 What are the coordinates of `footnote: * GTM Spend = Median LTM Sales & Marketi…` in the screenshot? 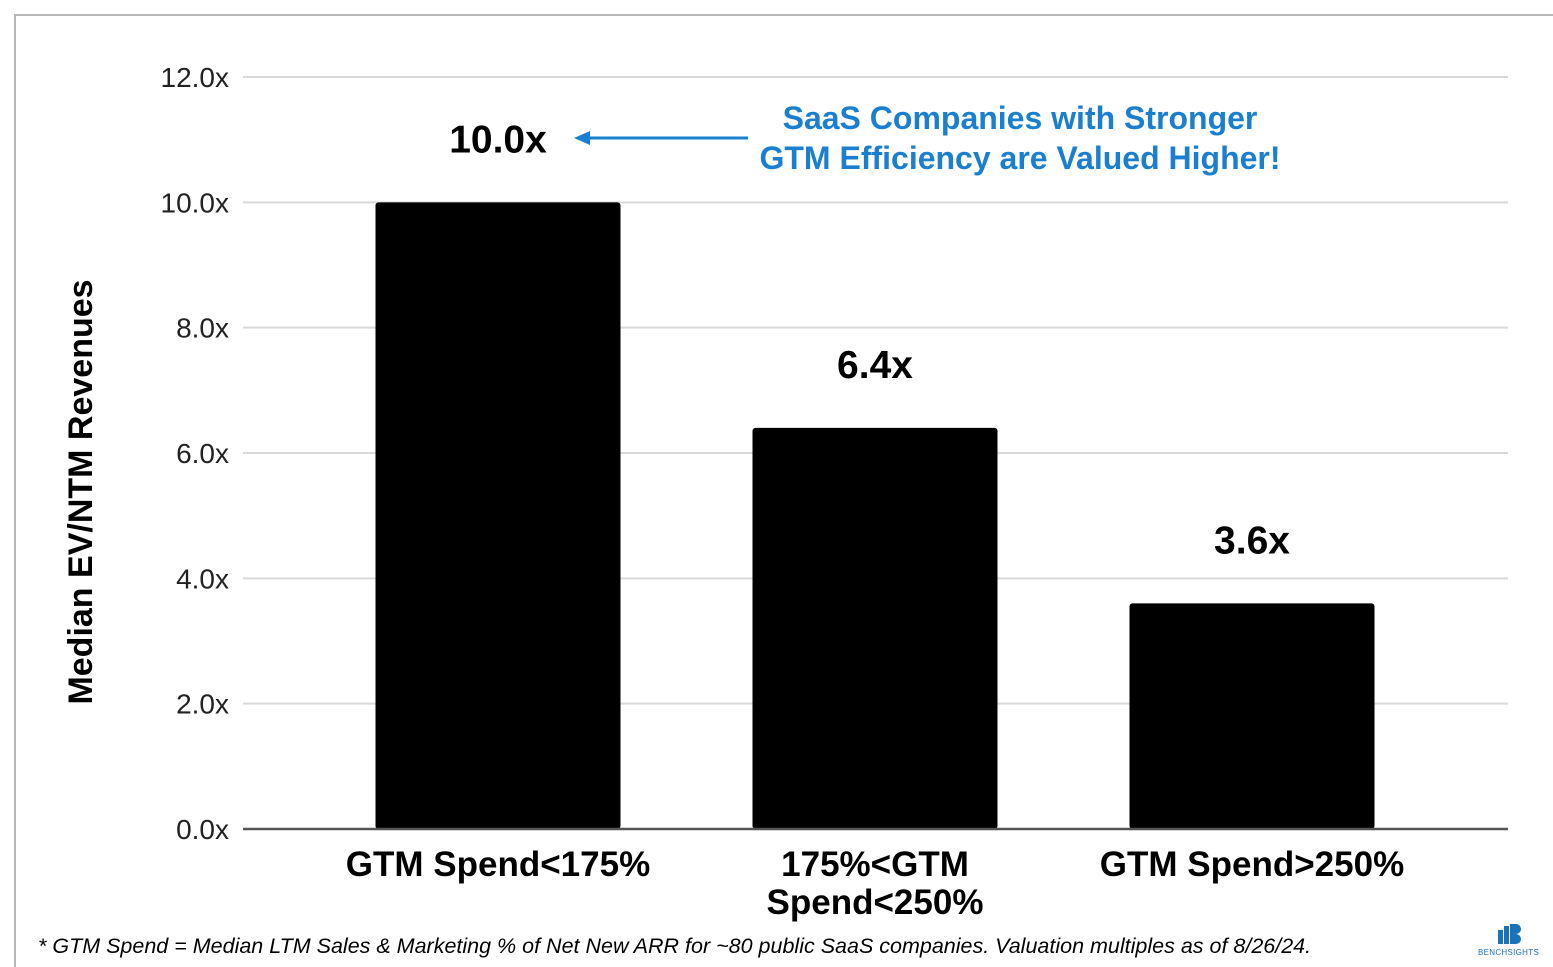 It's located at (675, 946).